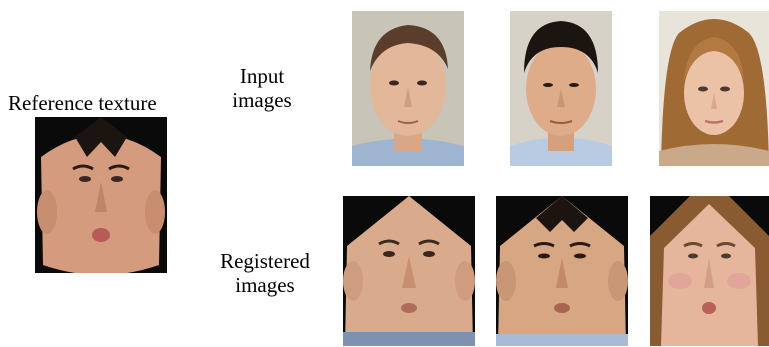 The image size is (769, 347). I want to click on reference-texture-image, so click(101, 195).